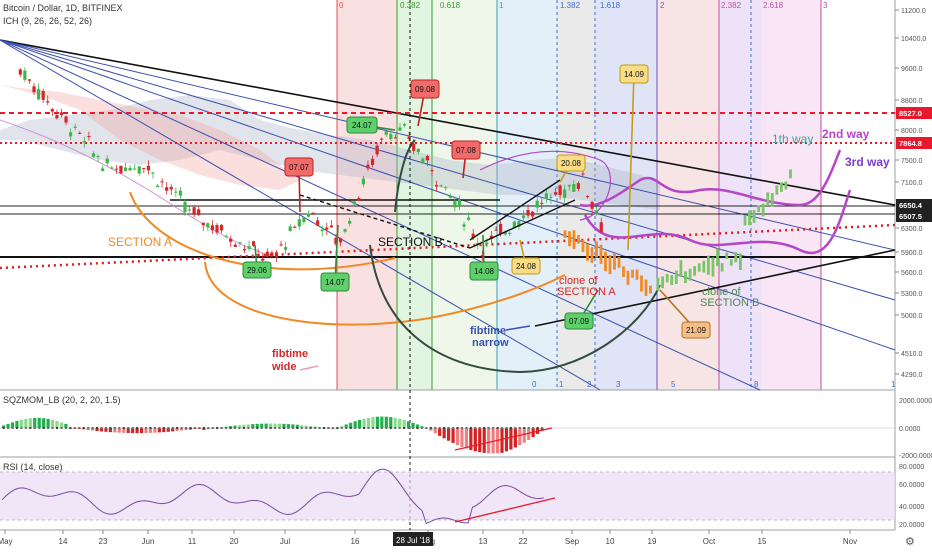  I want to click on sqz-axis: 2000.0000 0.0000 -2000.0000, so click(915, 429).